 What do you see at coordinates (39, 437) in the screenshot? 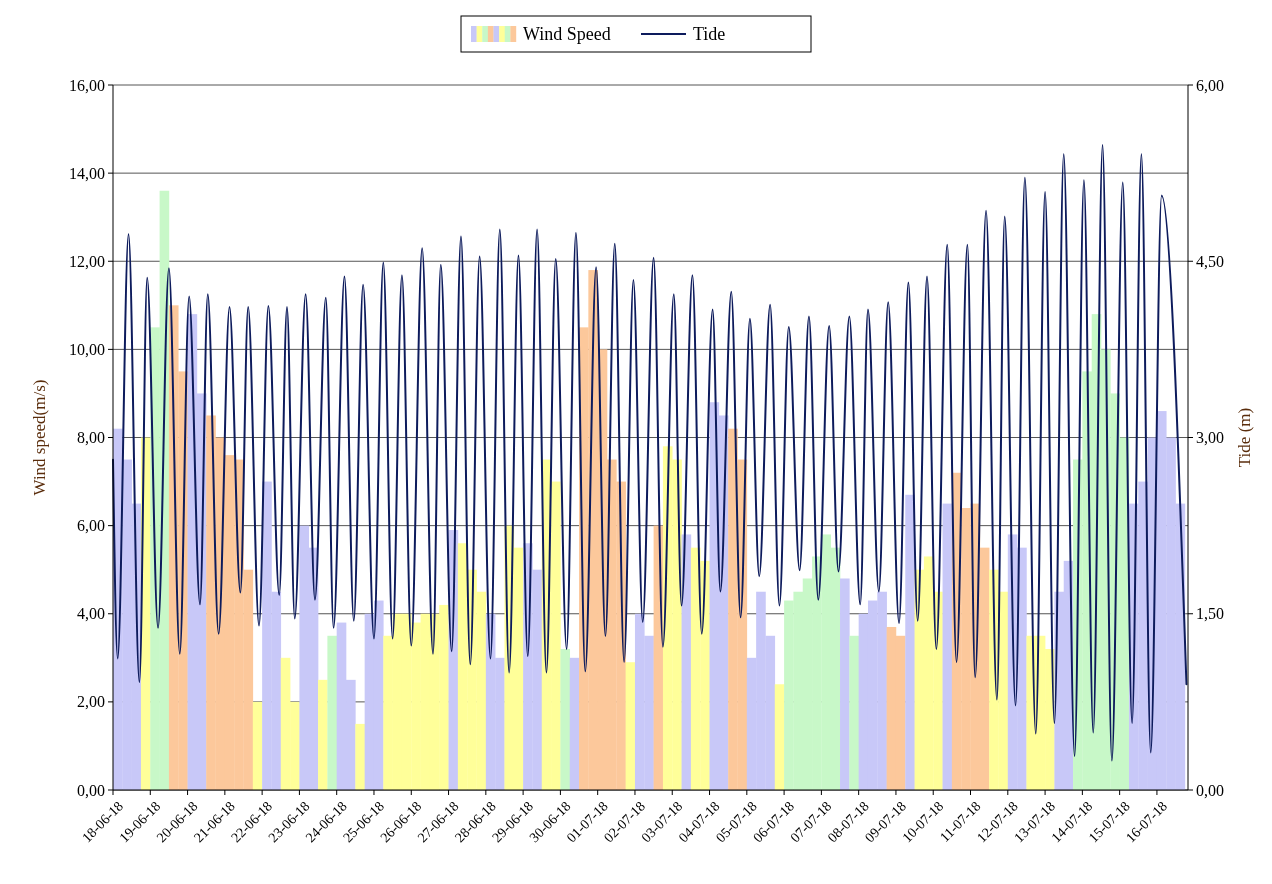
I see `y-axis-title: Wind speed(m/s)` at bounding box center [39, 437].